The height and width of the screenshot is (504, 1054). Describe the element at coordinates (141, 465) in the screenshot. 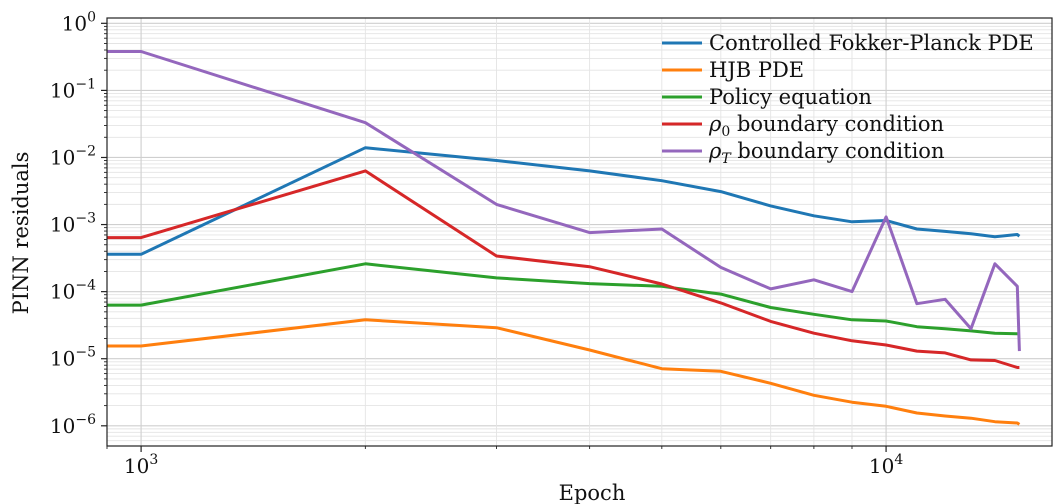

I see `x-tick-label: 10³` at that location.